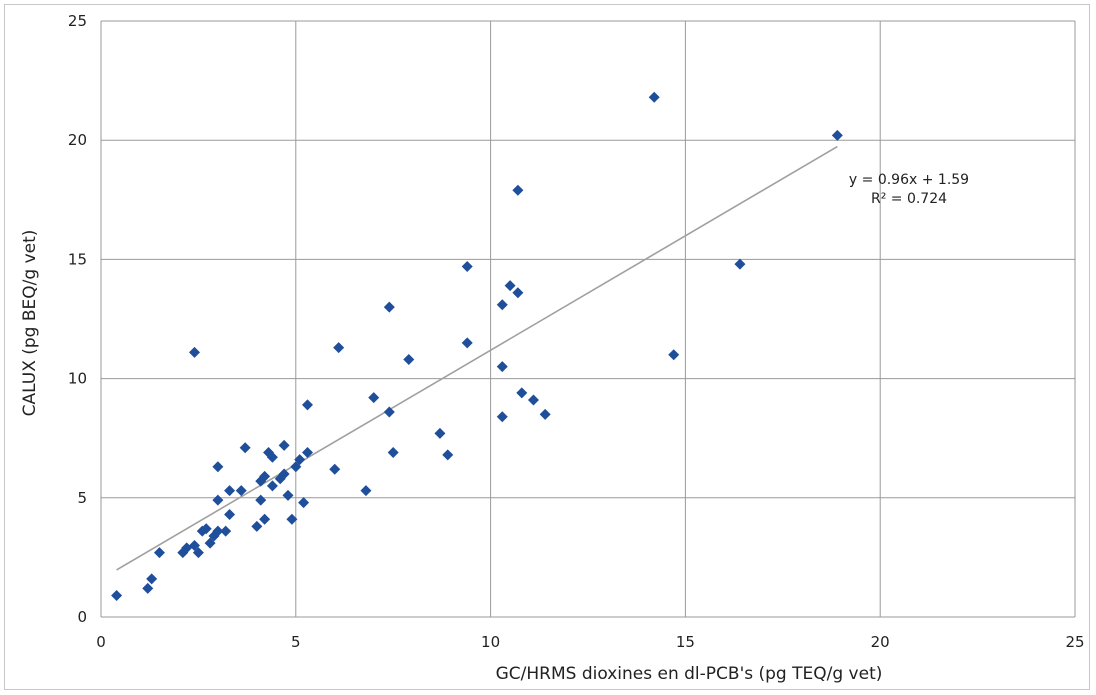 The height and width of the screenshot is (695, 1096). What do you see at coordinates (909, 199) in the screenshot?
I see `trendline-r-squared: R² = 0.724` at bounding box center [909, 199].